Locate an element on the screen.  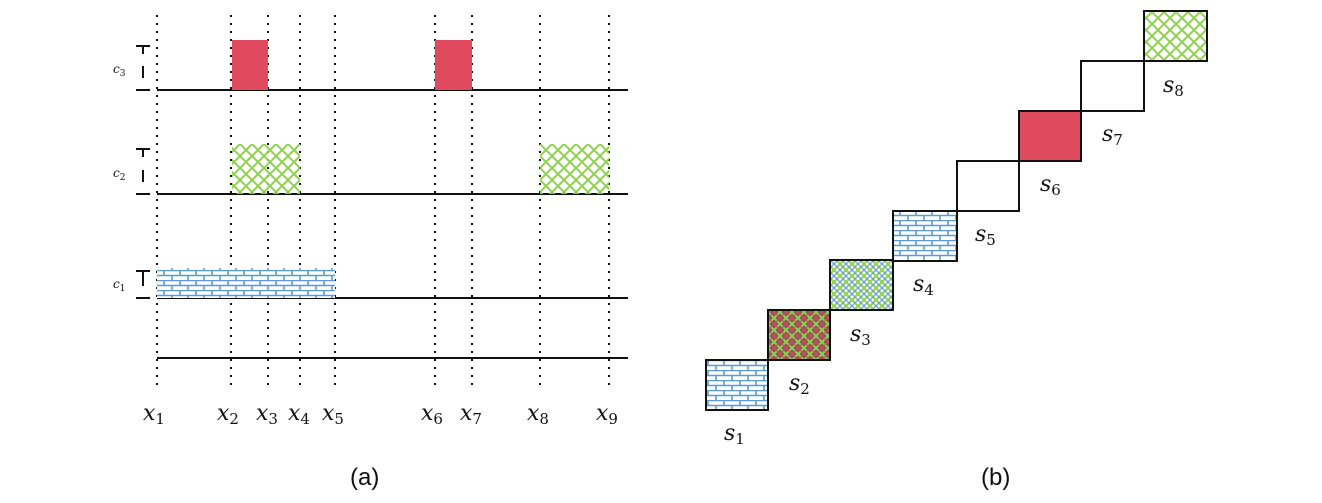
x-label-8: x8 is located at coordinates (538, 414).